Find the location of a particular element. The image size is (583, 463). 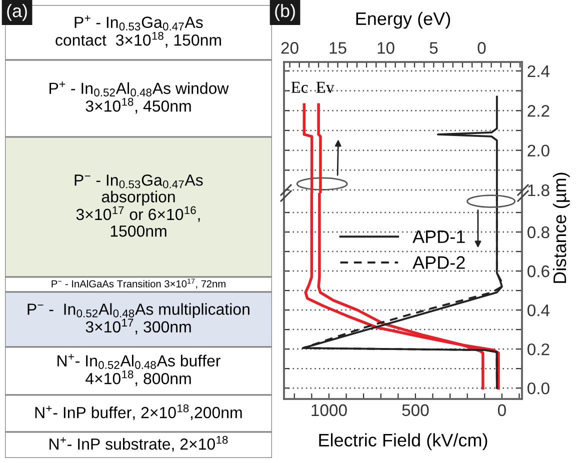

text: N$^{+}$- In$_{0.52}$Al$_{0.48}$As buffer 4×10$^{18}$, 800nm is located at coordinates (139, 370).